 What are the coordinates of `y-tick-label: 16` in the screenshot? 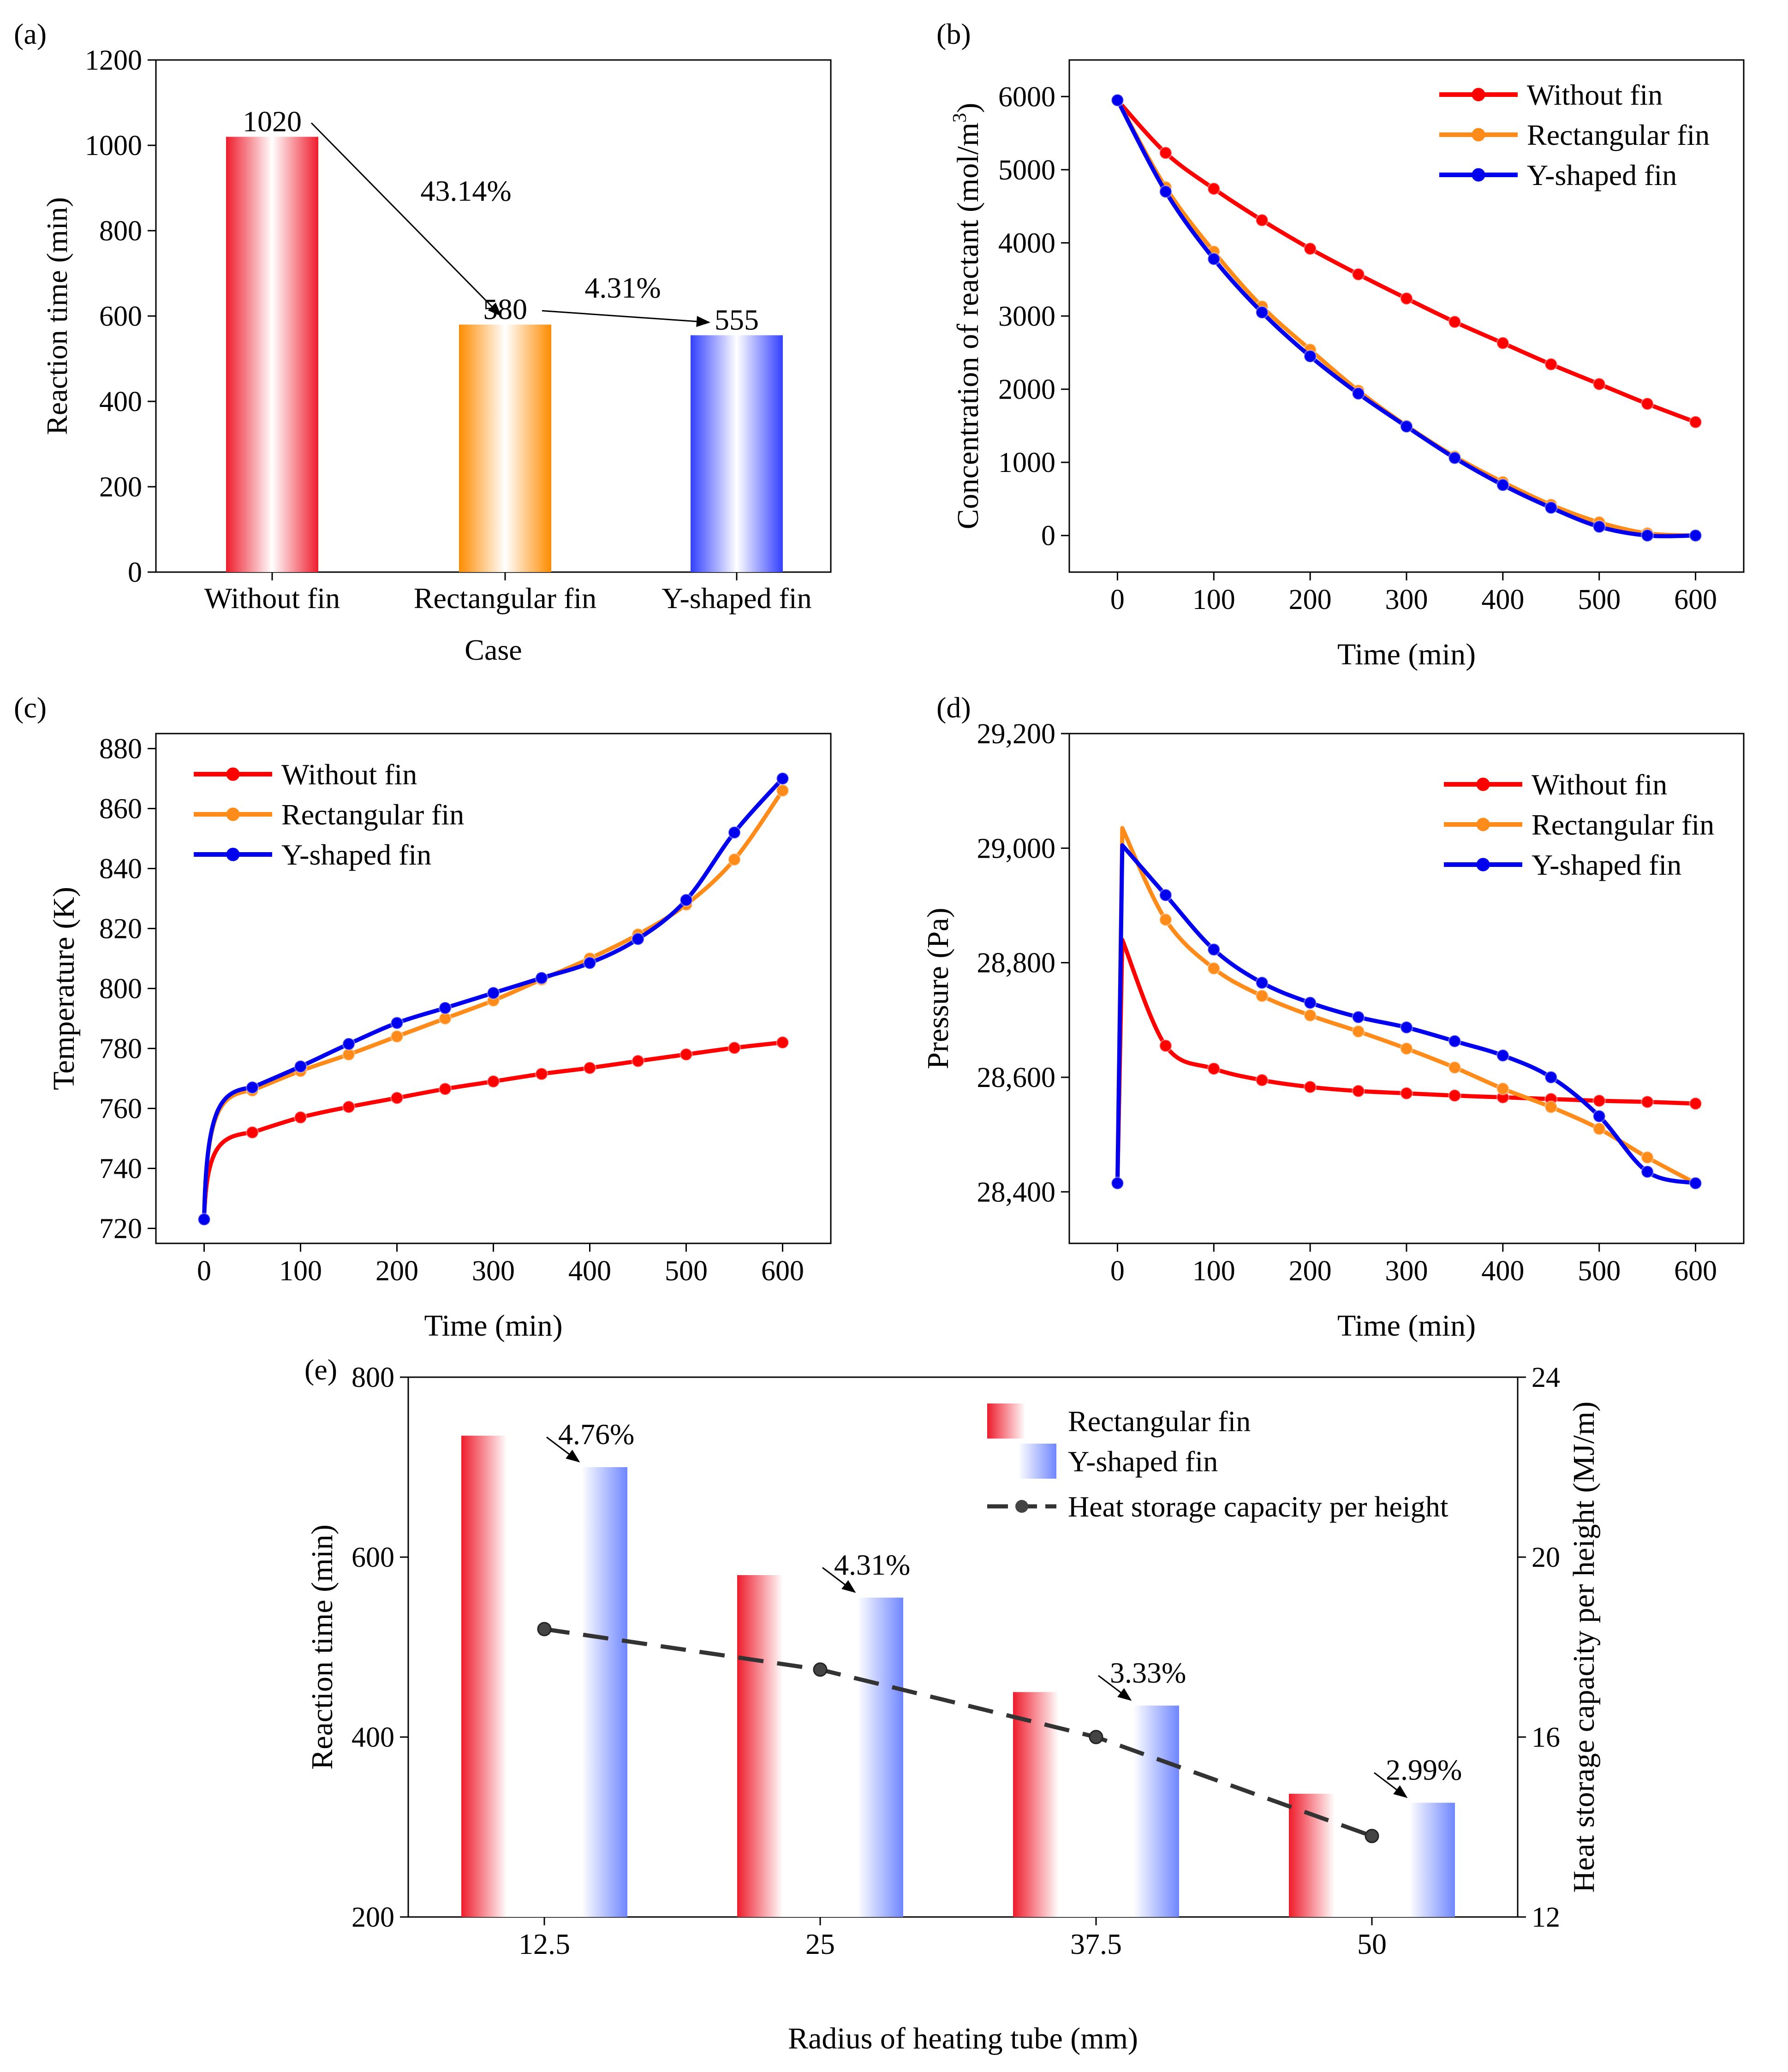 It's located at (1546, 1737).